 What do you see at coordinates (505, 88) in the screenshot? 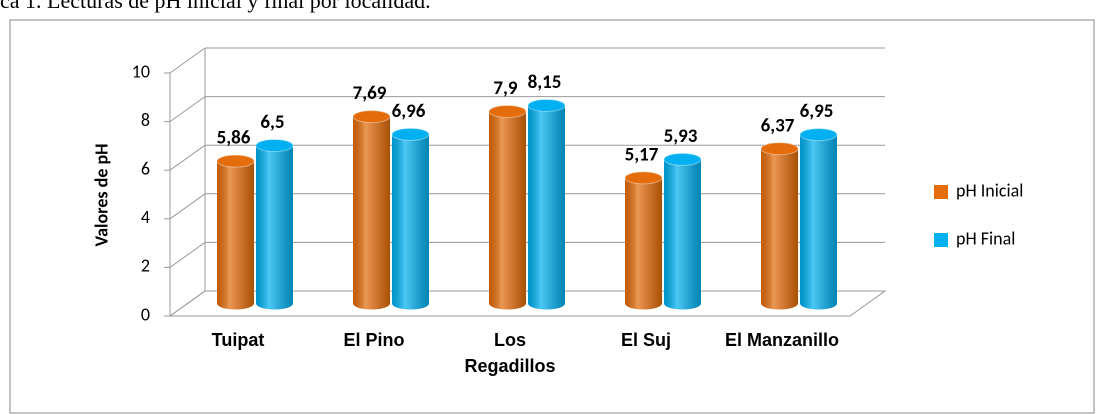
I see `data-label: 7,9` at bounding box center [505, 88].